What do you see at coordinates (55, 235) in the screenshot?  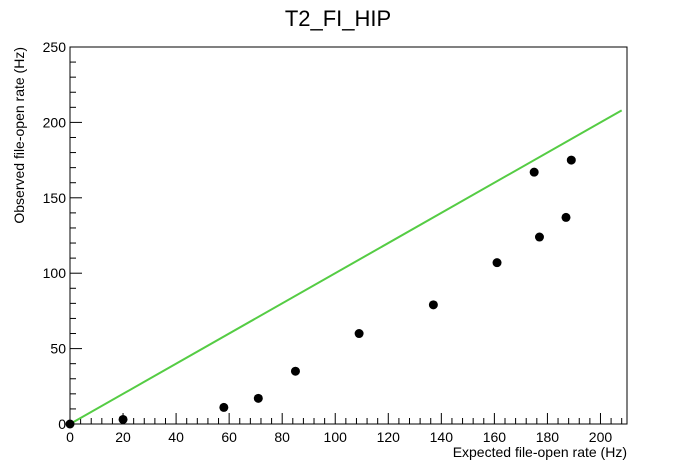 I see `y-tick-labels: 0 50 100 150 200 250` at bounding box center [55, 235].